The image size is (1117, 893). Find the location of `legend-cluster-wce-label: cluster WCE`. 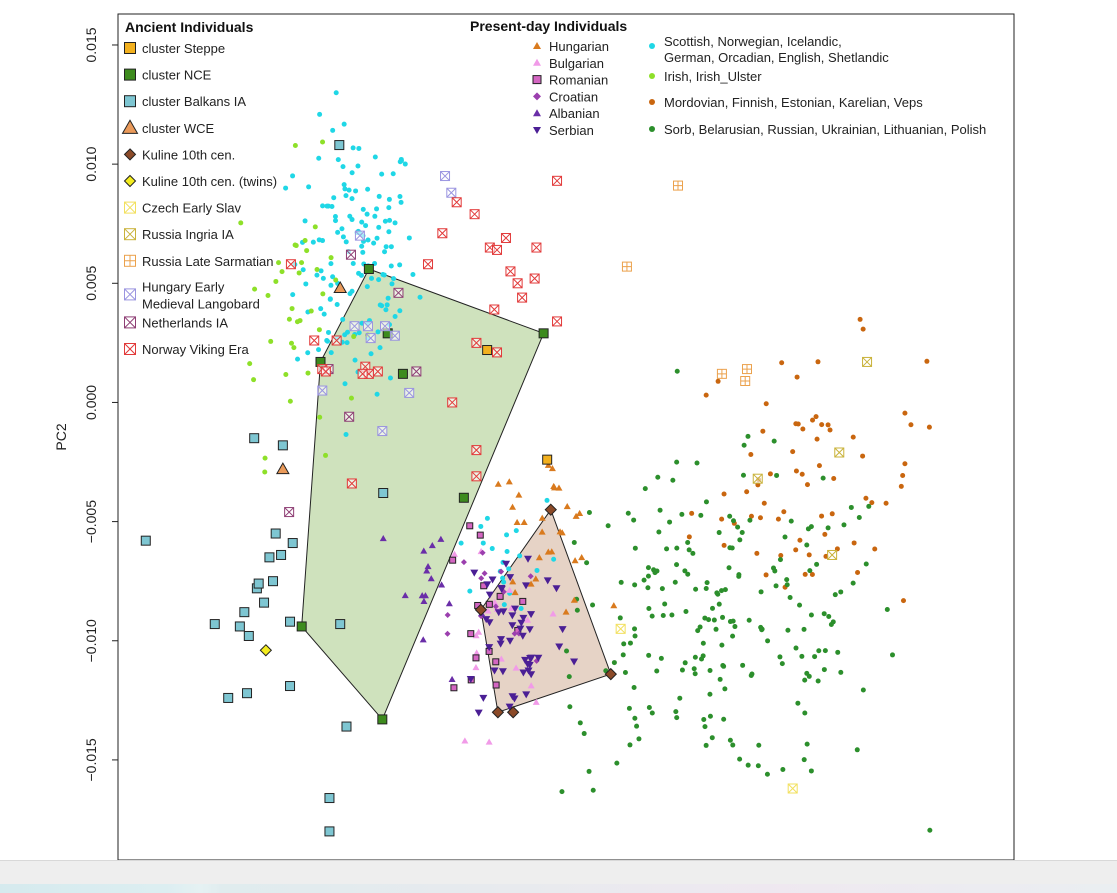

legend-cluster-wce-label: cluster WCE is located at coordinates (178, 128).